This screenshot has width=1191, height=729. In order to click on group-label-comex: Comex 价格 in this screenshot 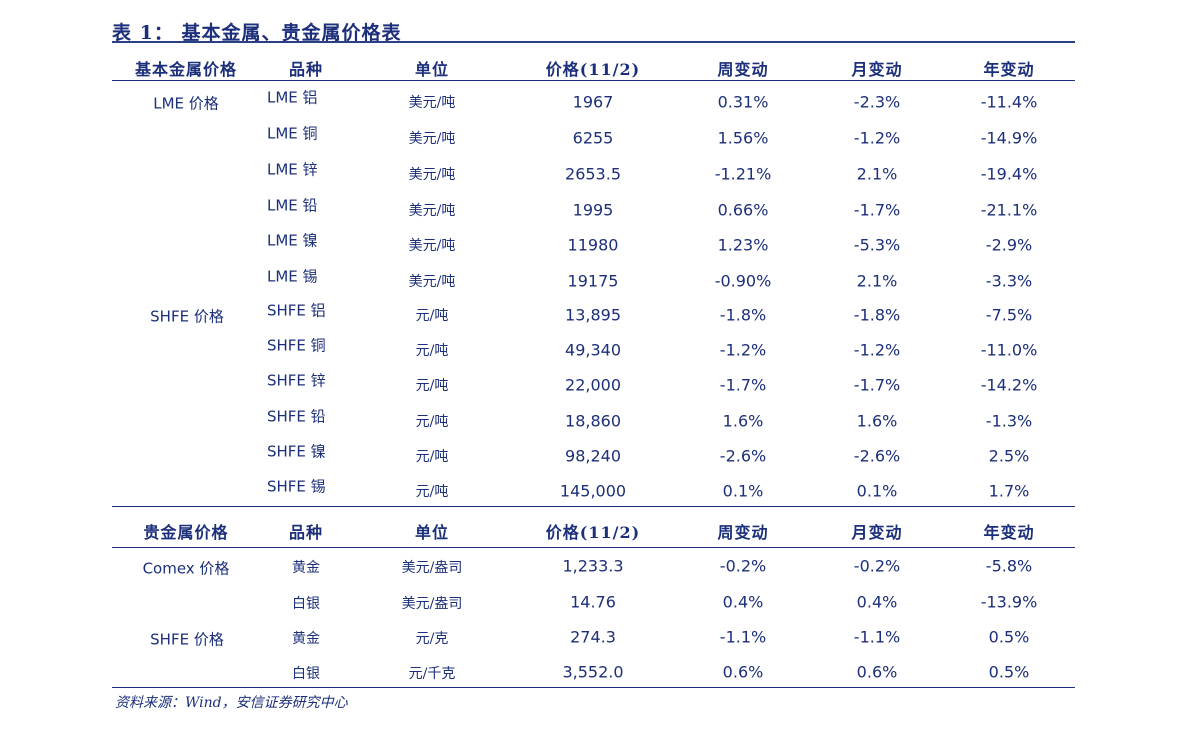, I will do `click(186, 568)`.